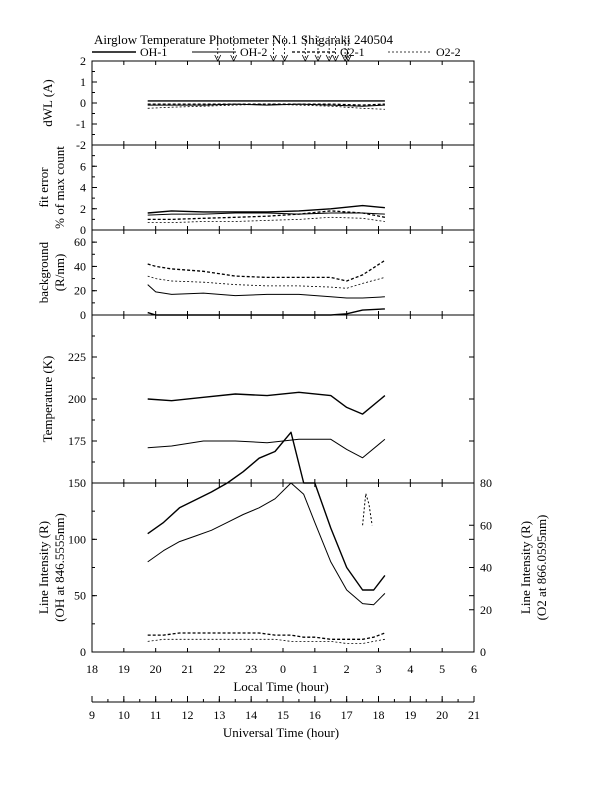 The image size is (612, 792). I want to click on universal-time-tick-label: 11, so click(156, 715).